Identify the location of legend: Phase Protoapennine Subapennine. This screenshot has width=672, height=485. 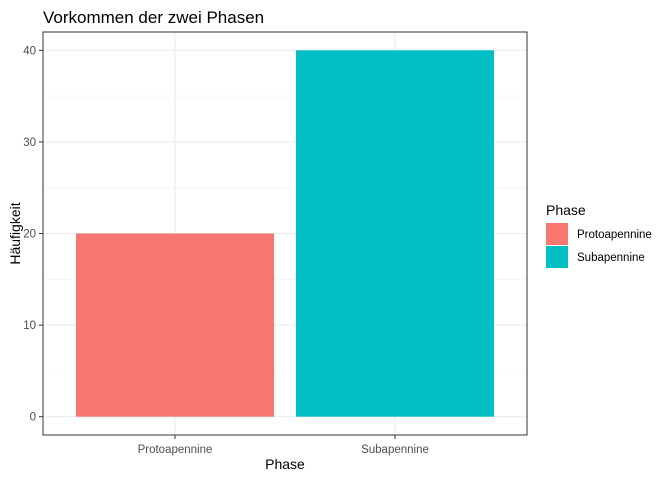
(599, 235).